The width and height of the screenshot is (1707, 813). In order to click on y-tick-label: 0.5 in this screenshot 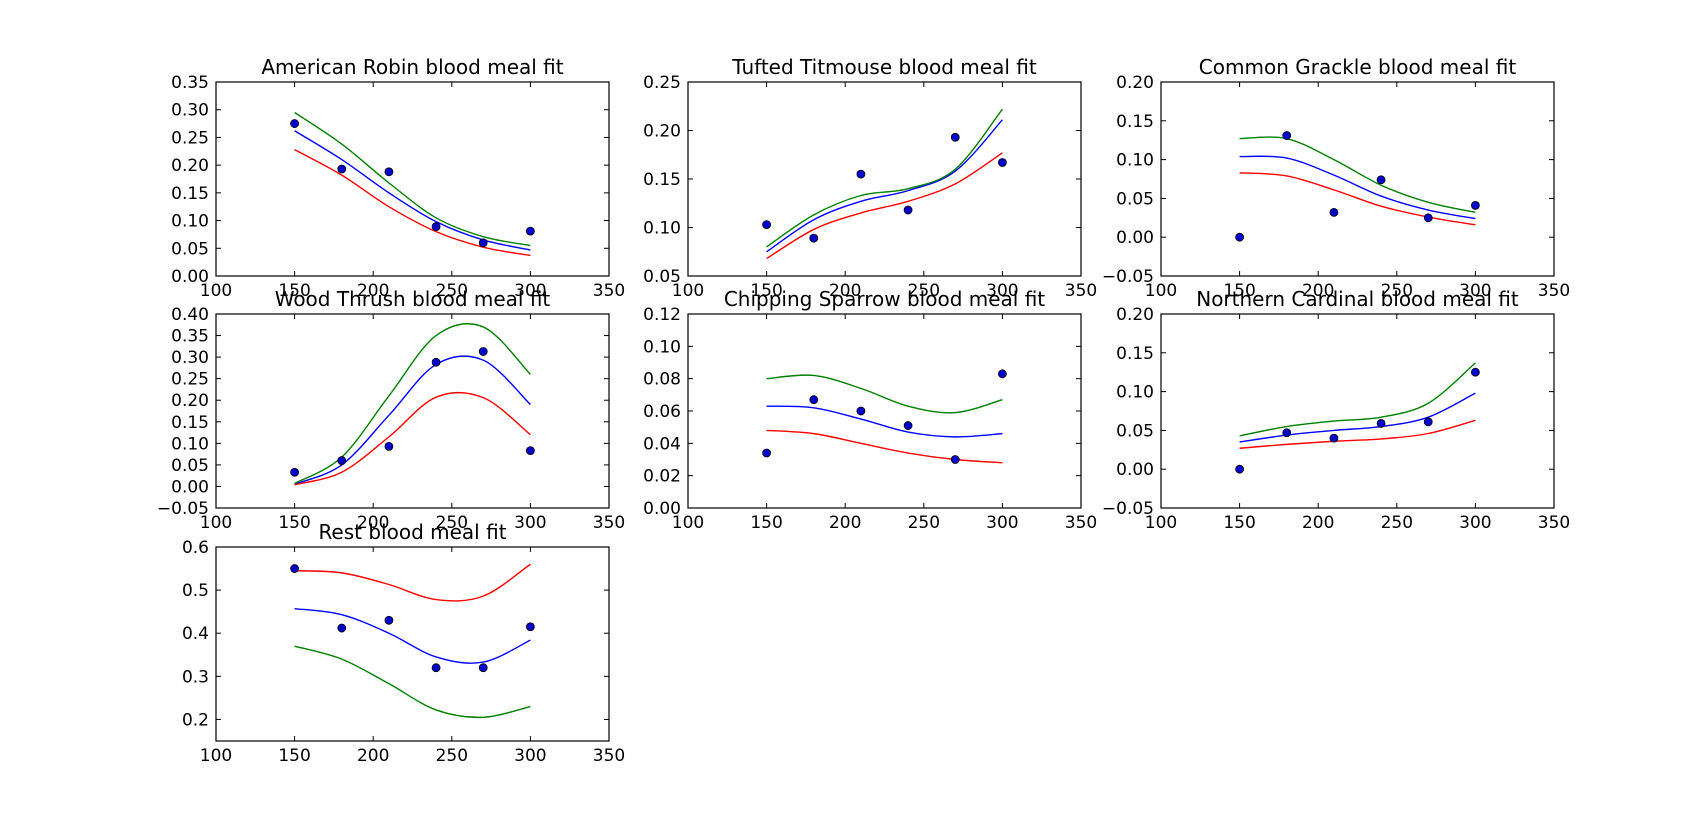, I will do `click(195, 591)`.